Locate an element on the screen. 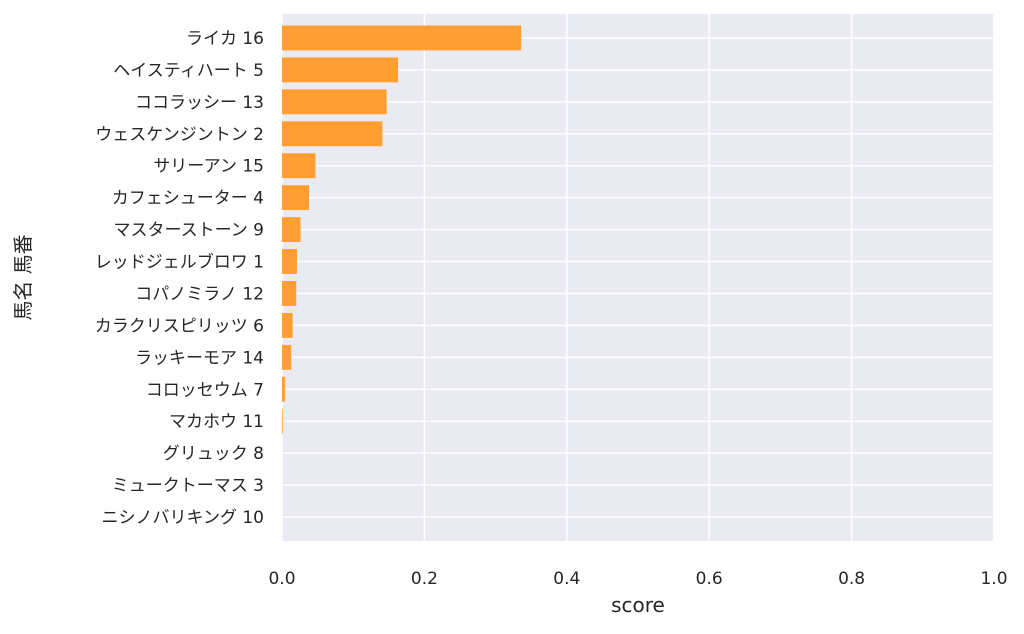  y-tick-label: サリーアン 15 is located at coordinates (208, 167).